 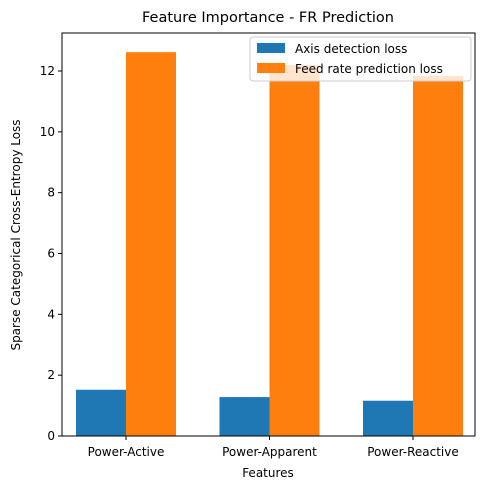 I want to click on y-axis-label: Sparse Categorical Cross-Entropy Loss, so click(x=16, y=234).